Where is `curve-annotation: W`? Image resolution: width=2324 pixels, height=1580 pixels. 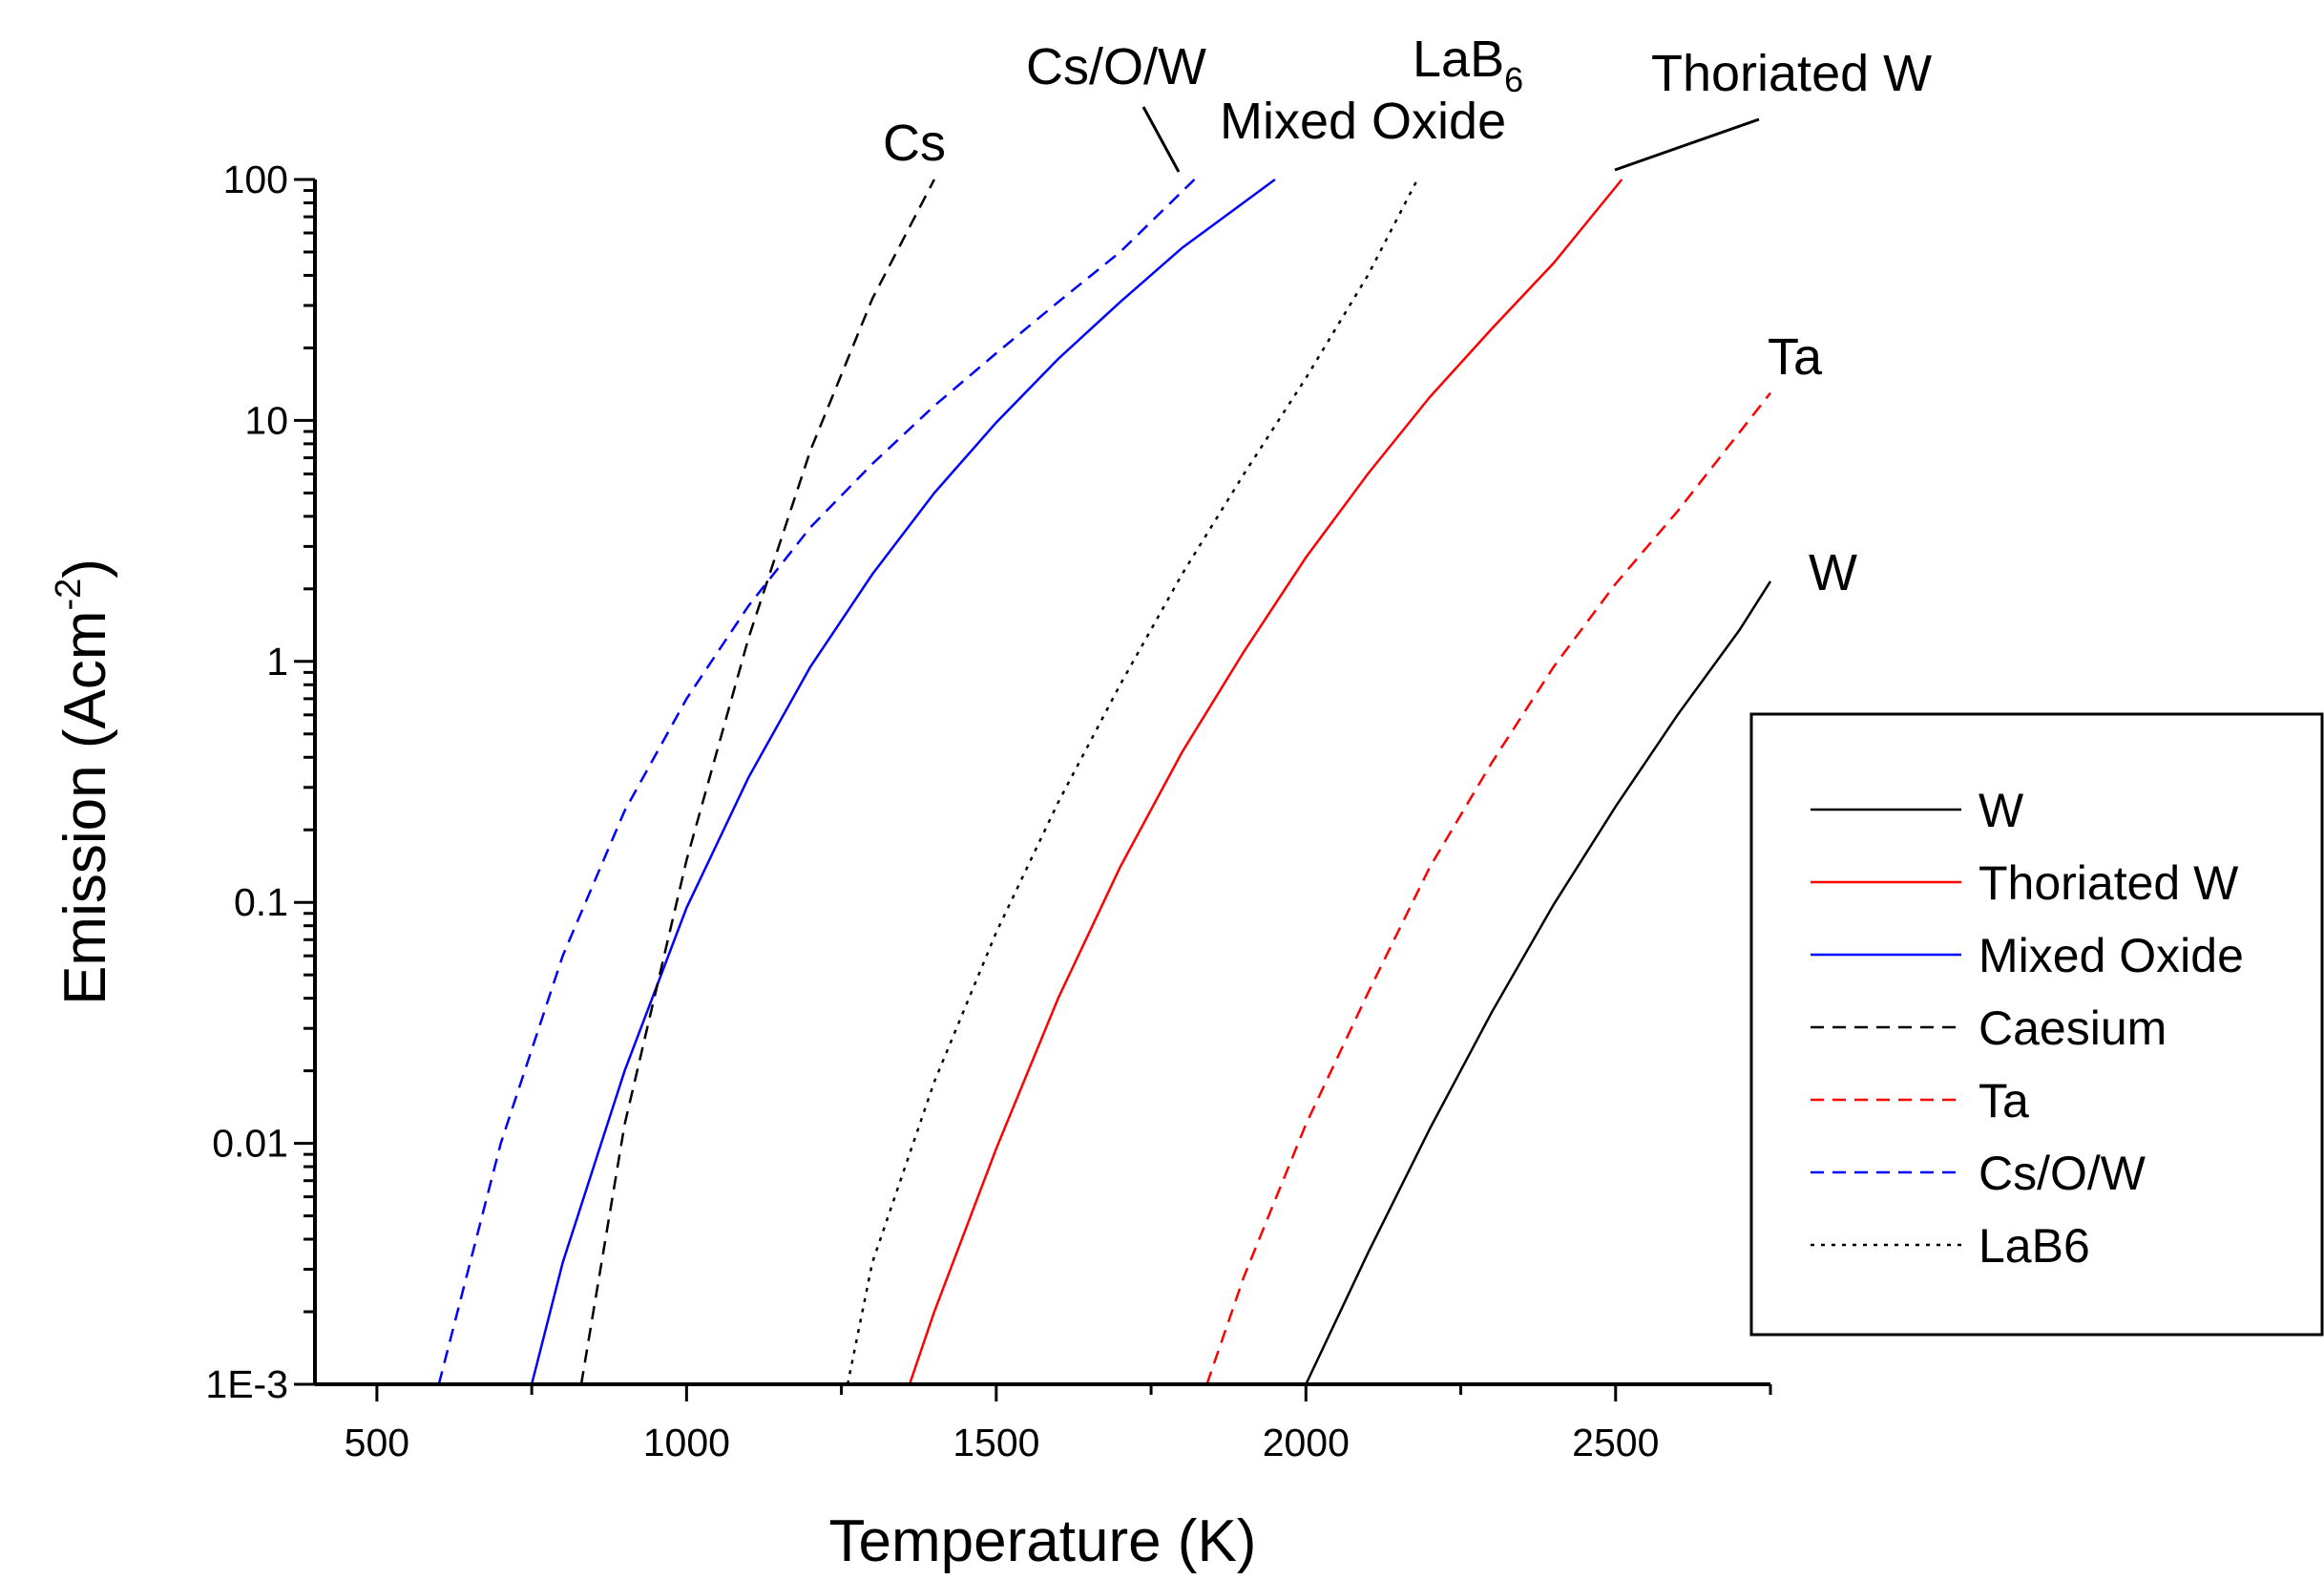 curve-annotation: W is located at coordinates (1833, 572).